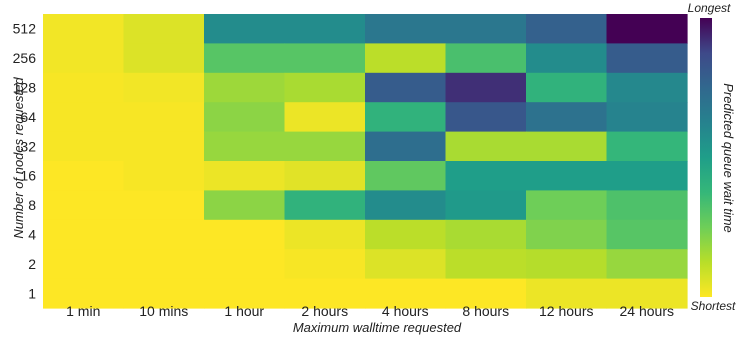 The height and width of the screenshot is (341, 756). Describe the element at coordinates (163, 311) in the screenshot. I see `x-tick-label: 10 mins` at that location.